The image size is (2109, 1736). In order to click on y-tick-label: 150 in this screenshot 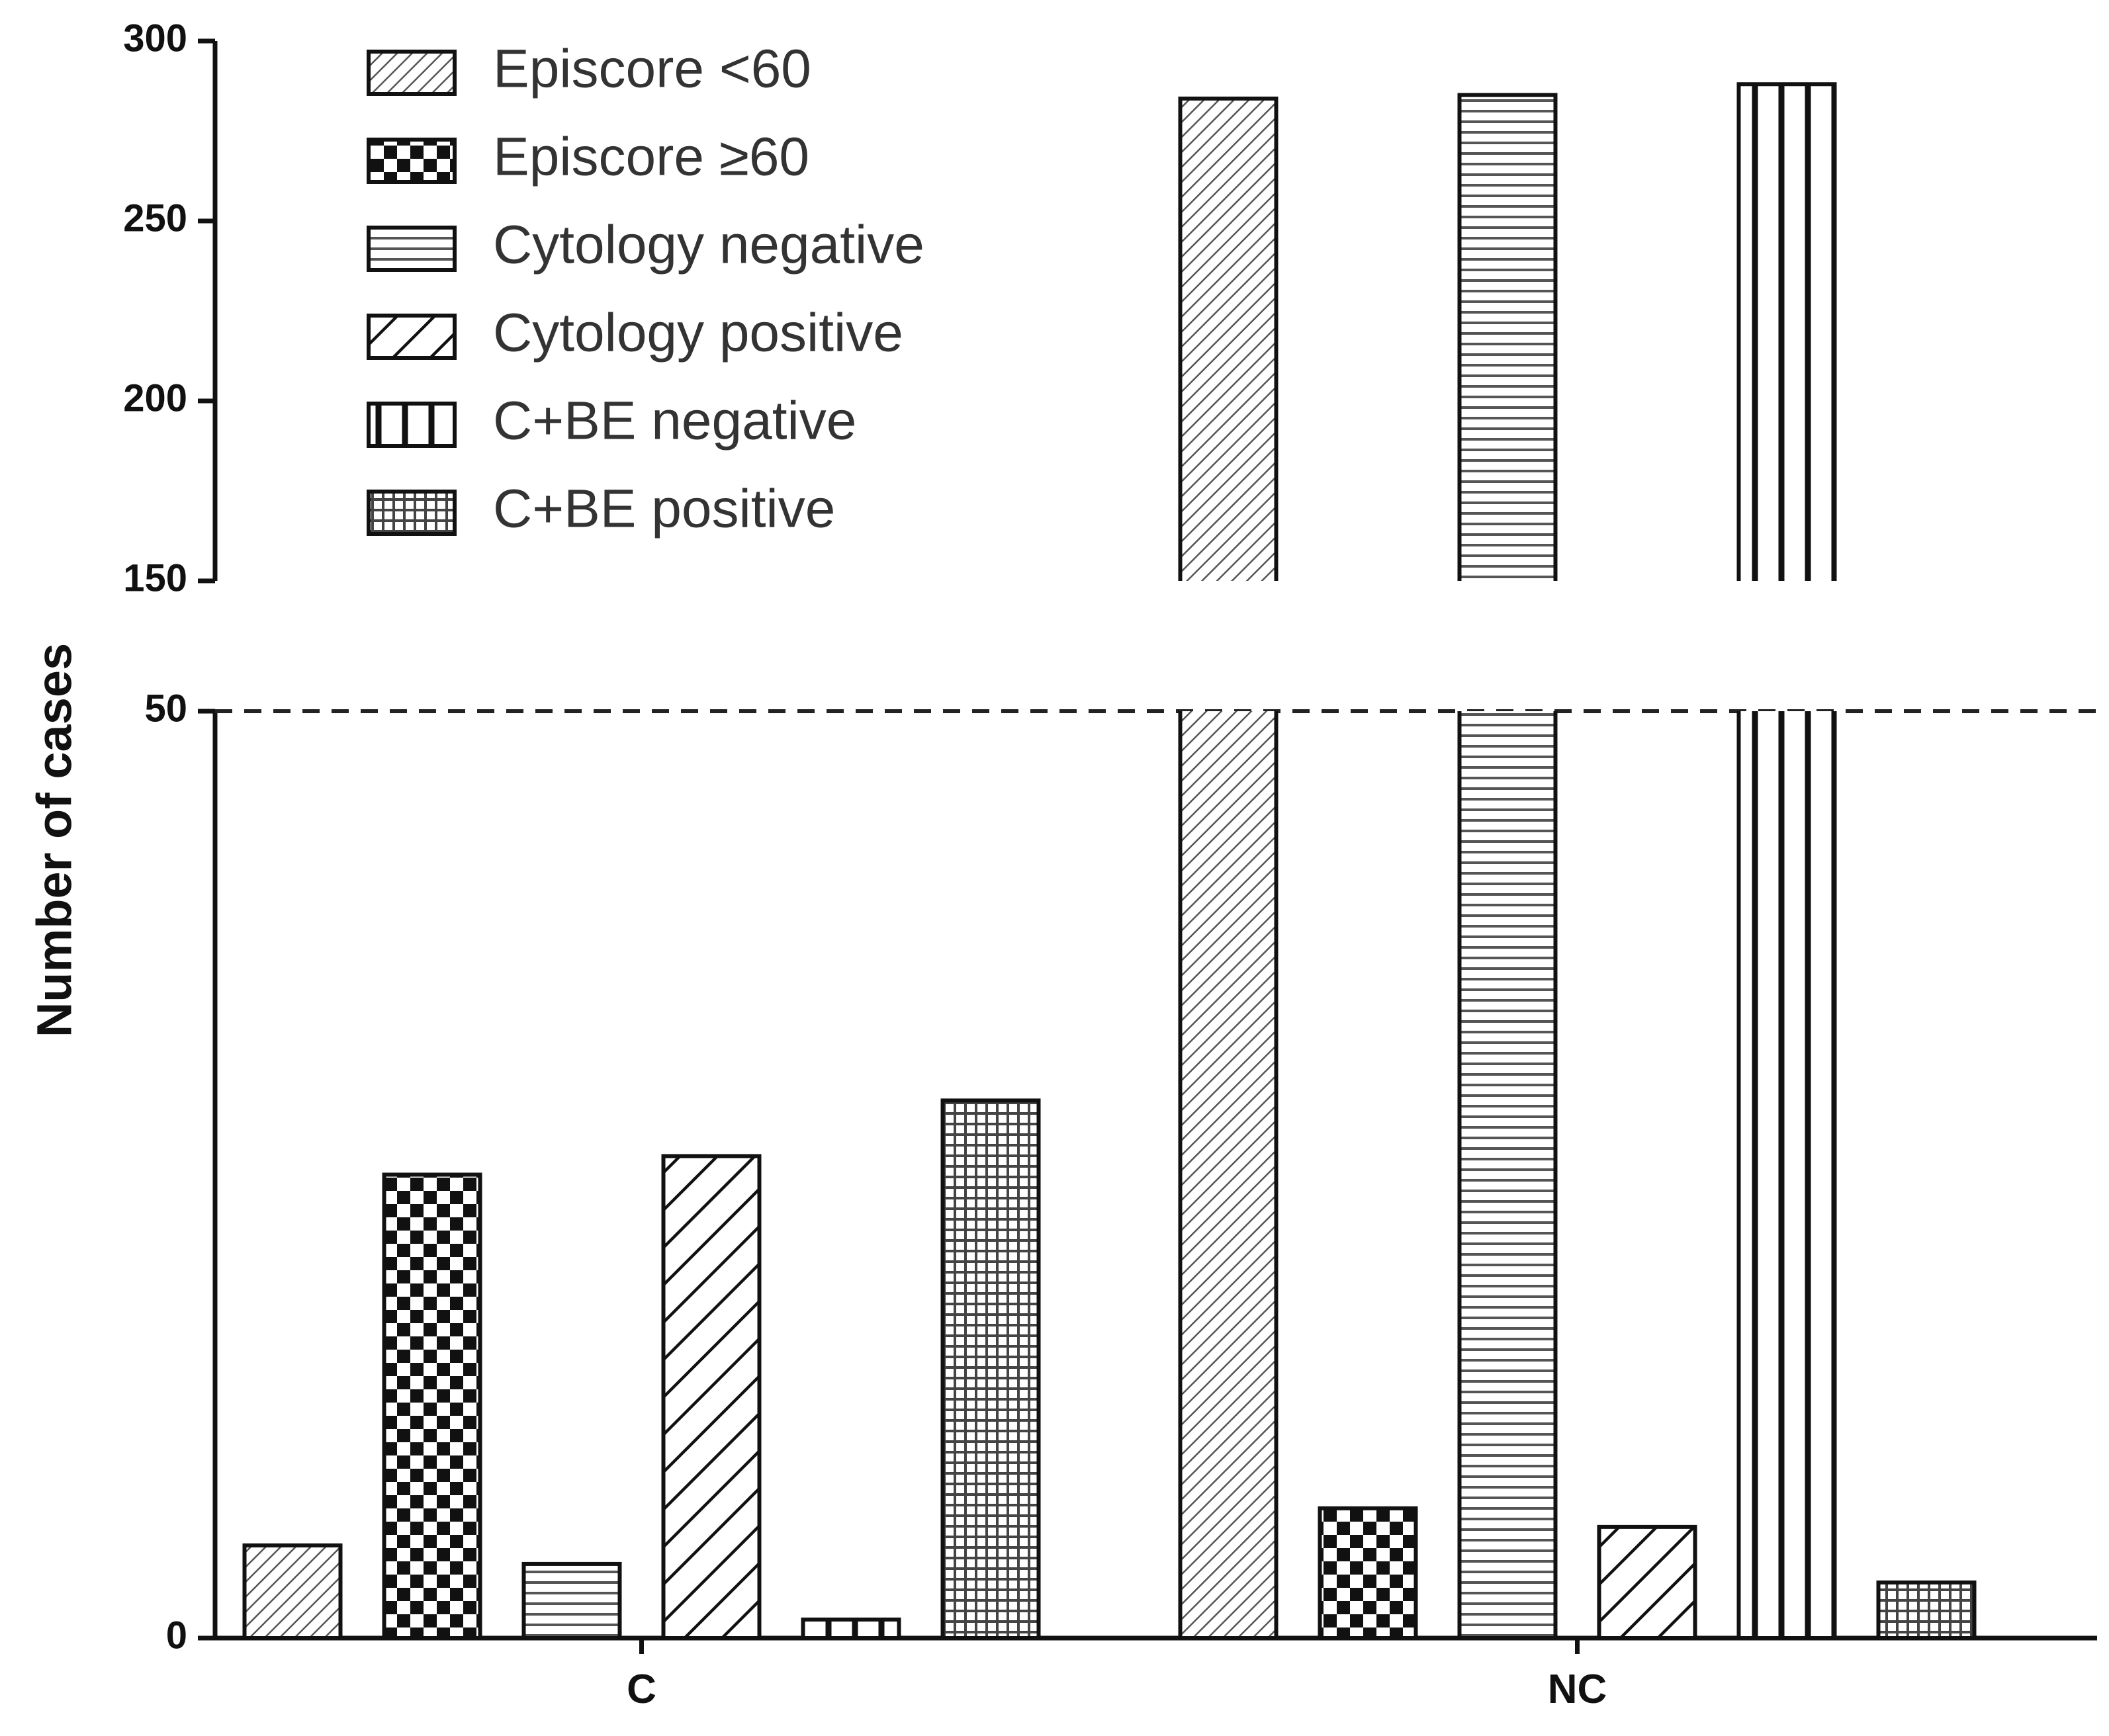, I will do `click(155, 577)`.